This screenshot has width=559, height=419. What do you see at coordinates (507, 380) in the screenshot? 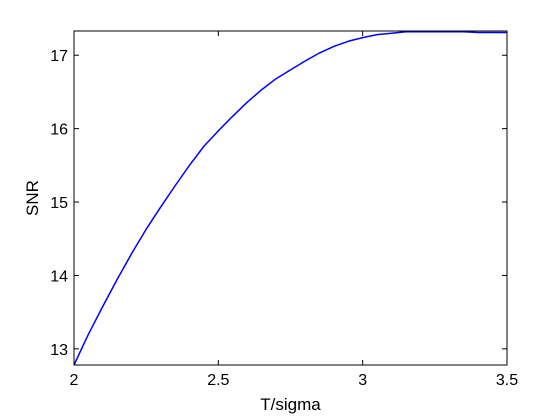
I see `x-tick-label: 3.5` at bounding box center [507, 380].